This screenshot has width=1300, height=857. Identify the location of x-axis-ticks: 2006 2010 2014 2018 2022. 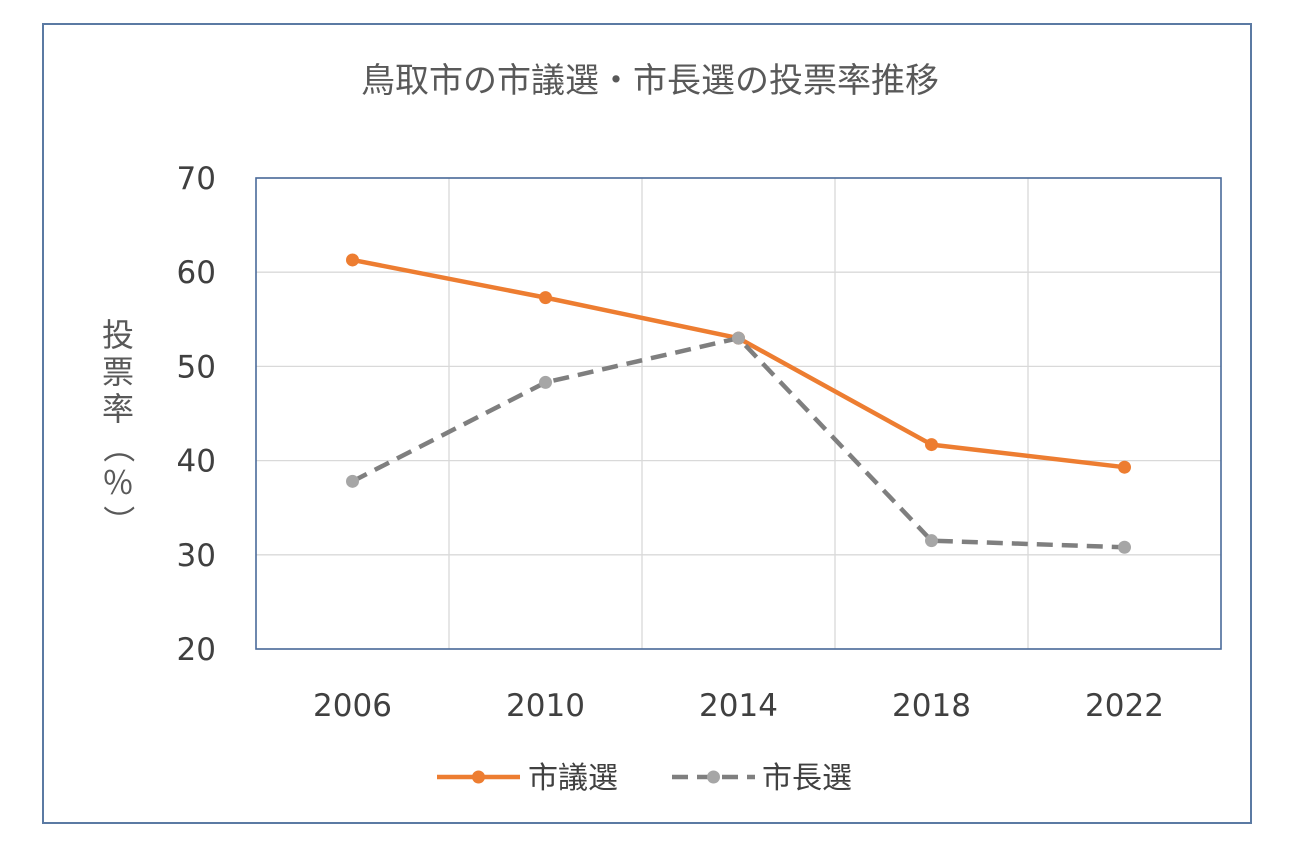
(738, 706).